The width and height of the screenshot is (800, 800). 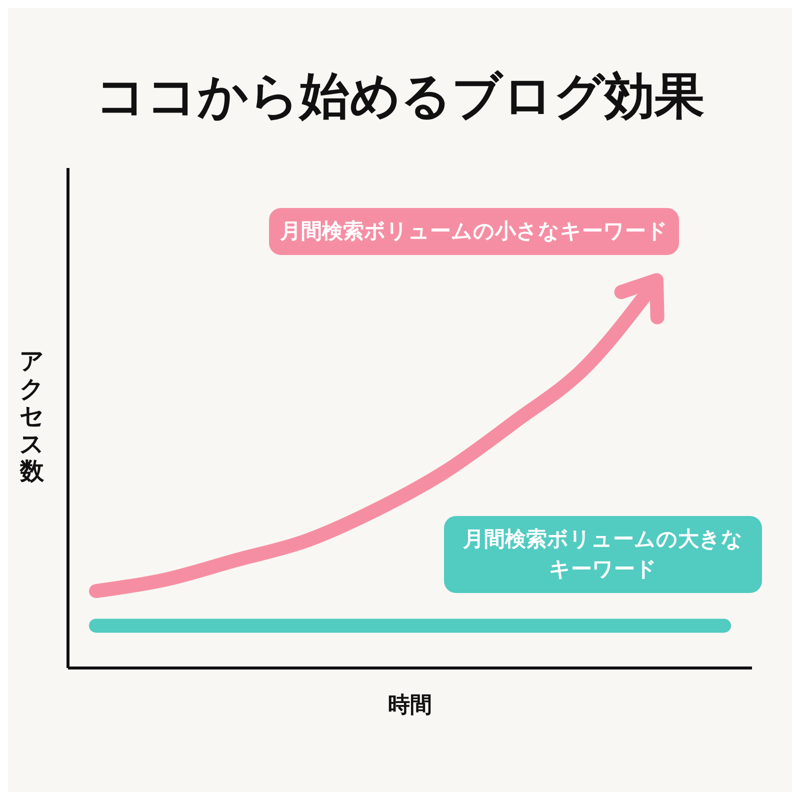 What do you see at coordinates (32, 416) in the screenshot?
I see `y-axis-title: アクセス数` at bounding box center [32, 416].